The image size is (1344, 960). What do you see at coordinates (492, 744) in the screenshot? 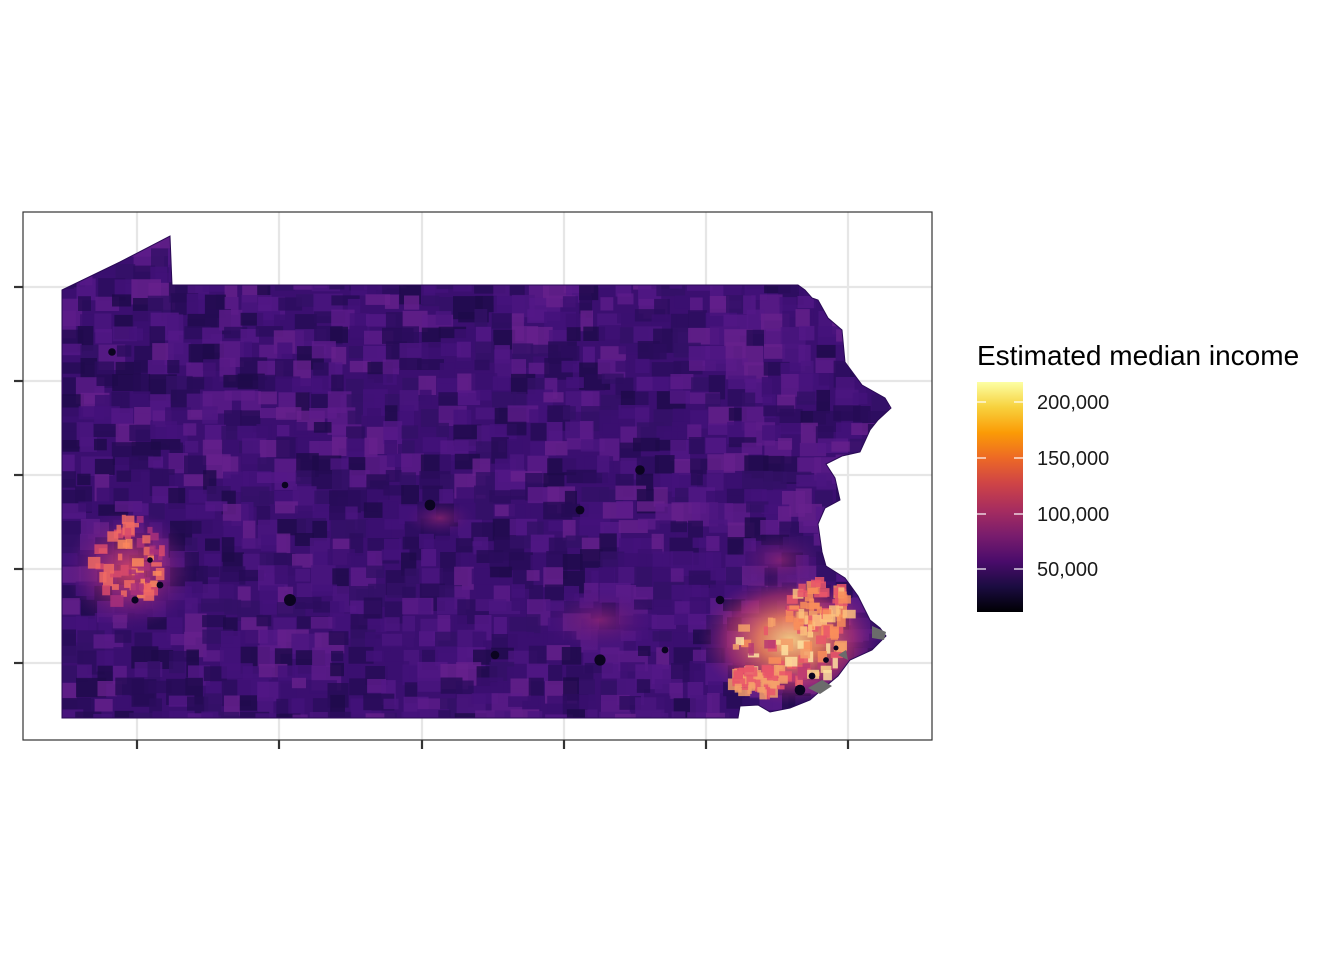
I see `x-axis-ticks` at bounding box center [492, 744].